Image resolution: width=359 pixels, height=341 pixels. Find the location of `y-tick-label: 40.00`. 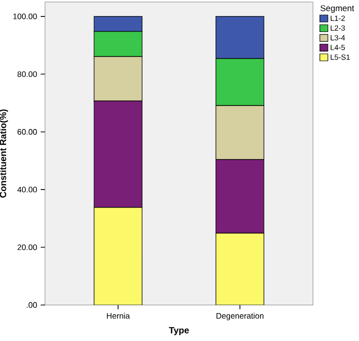

y-tick-label: 40.00 is located at coordinates (27, 189).